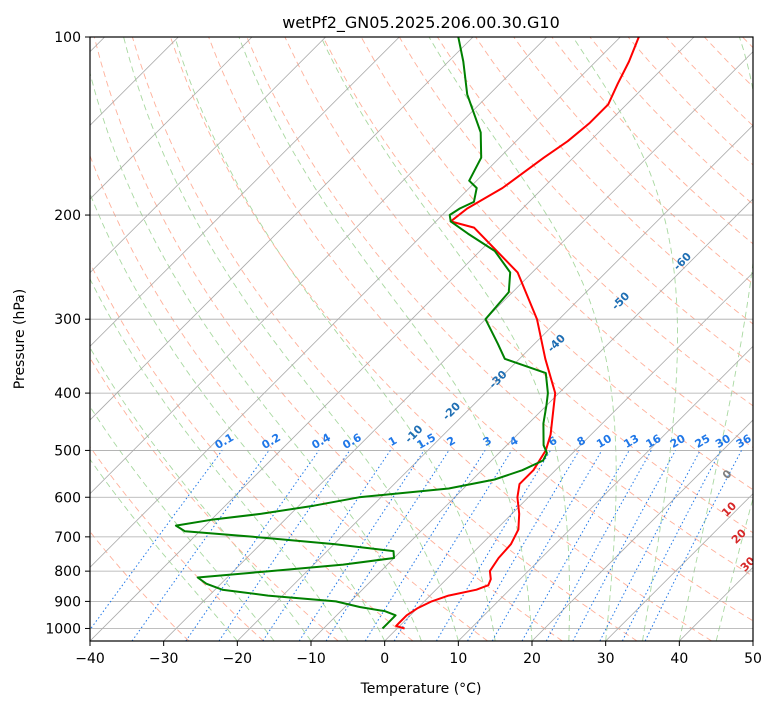  I want to click on chart-title: wetPf2_GN05.2025.206.00.30.G10, so click(421, 23).